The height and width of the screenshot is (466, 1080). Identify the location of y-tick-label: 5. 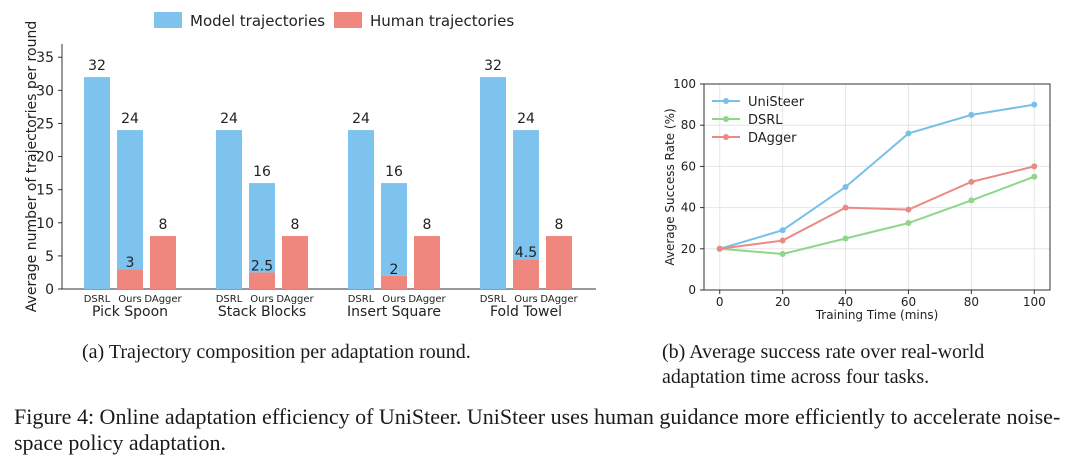
(49, 257).